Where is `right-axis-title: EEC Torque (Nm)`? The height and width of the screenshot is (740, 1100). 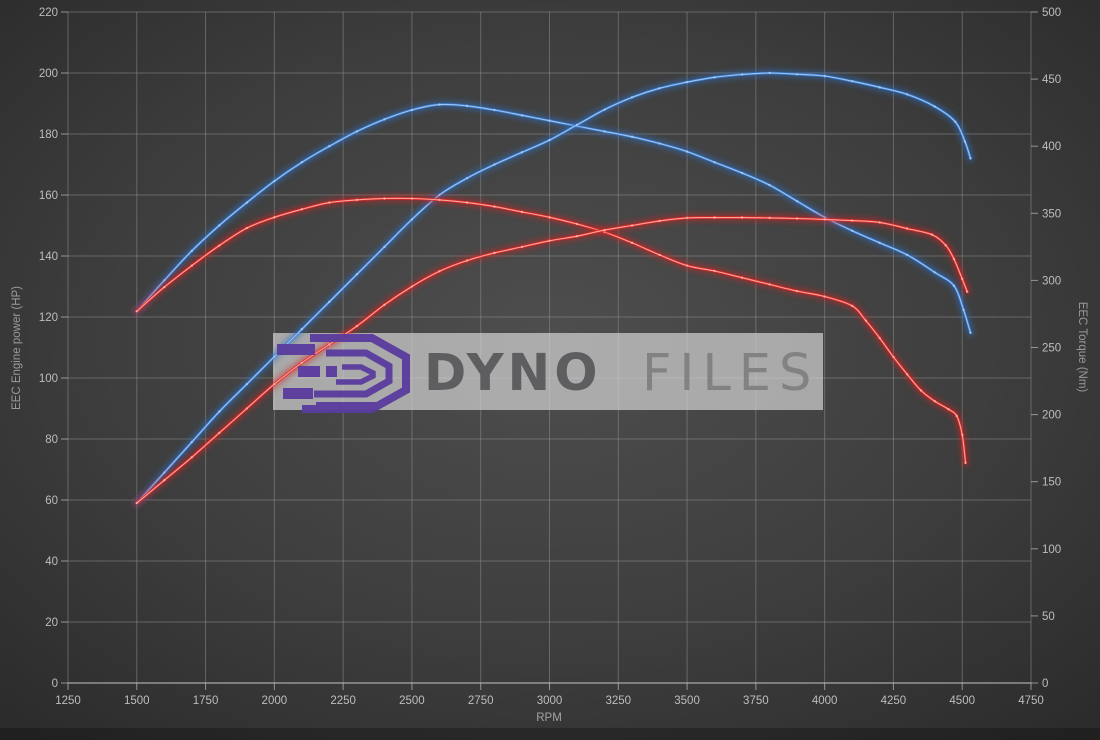
right-axis-title: EEC Torque (Nm) is located at coordinates (1082, 347).